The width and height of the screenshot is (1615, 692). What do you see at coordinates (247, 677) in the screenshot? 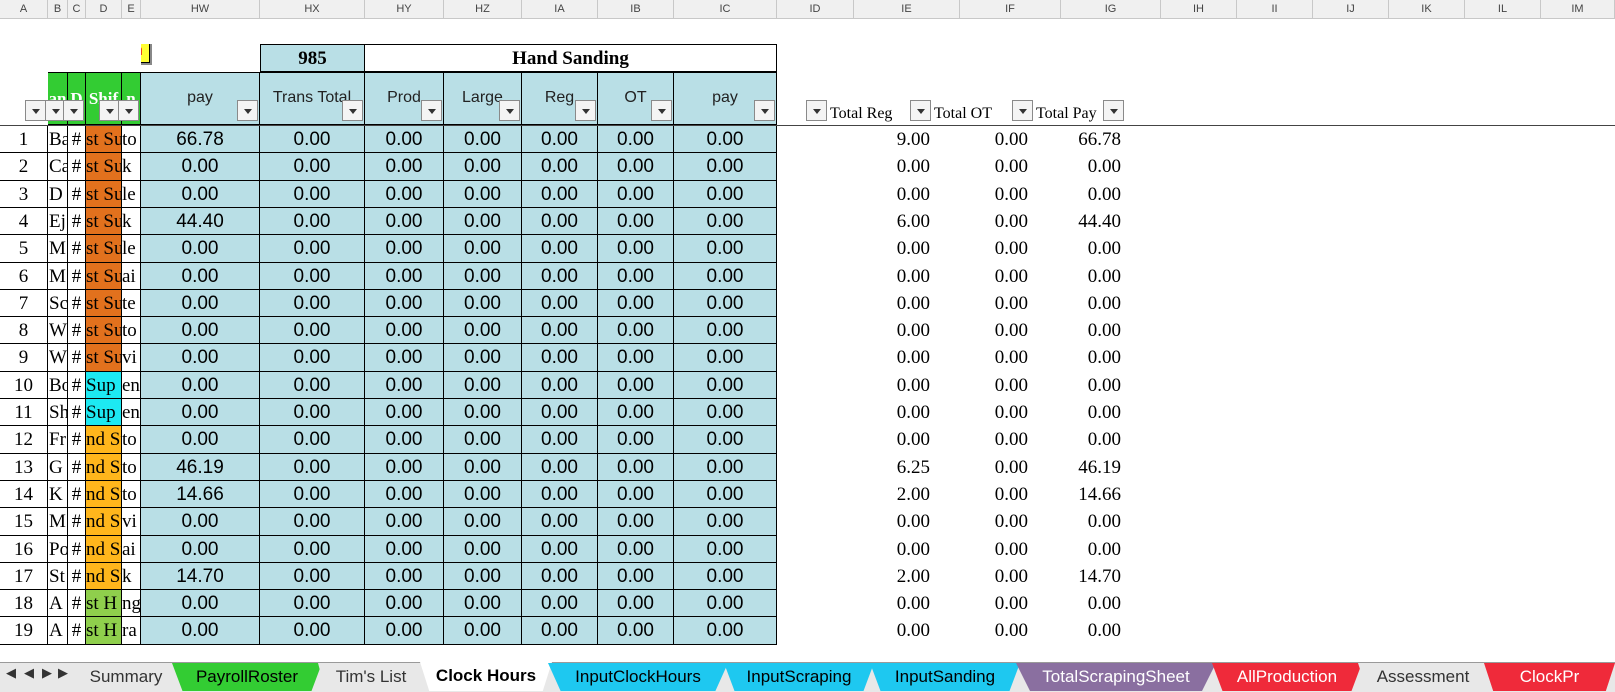
I see `sheet-tab-payrollroster: PayrollRoster` at bounding box center [247, 677].